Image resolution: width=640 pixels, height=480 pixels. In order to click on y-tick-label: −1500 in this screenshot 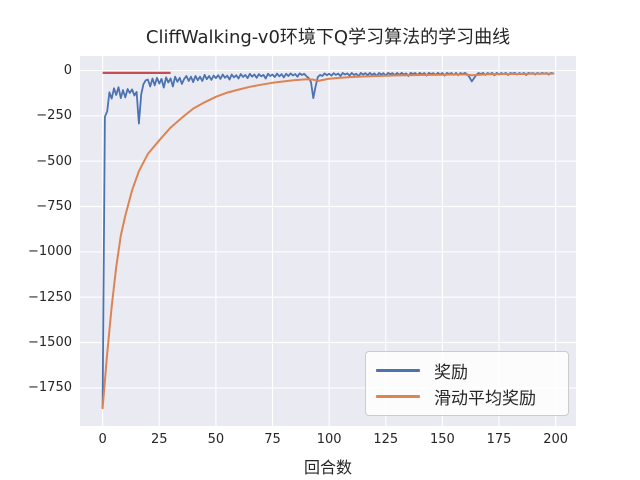, I will do `click(50, 343)`.